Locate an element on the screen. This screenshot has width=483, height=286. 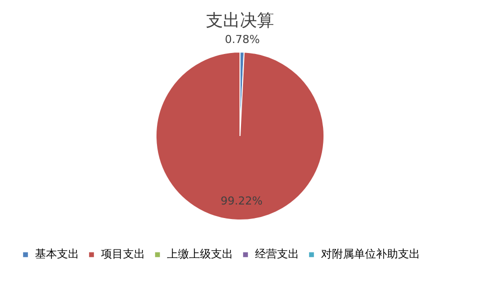
legend-label: 项目支出 is located at coordinates (123, 254).